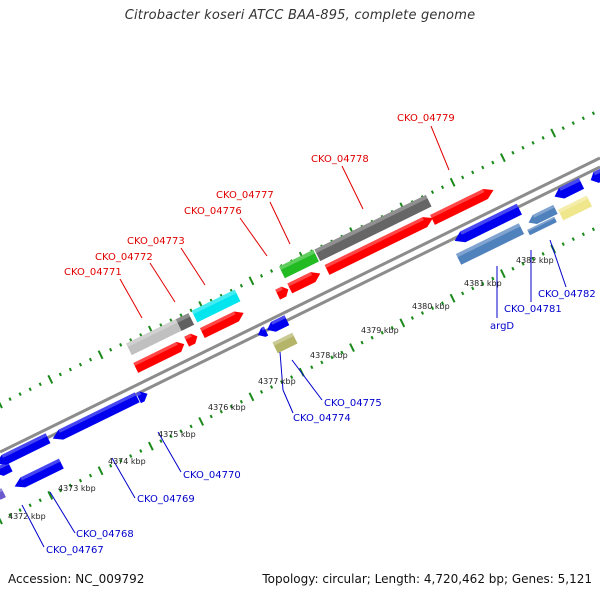 The height and width of the screenshot is (600, 600). Describe the element at coordinates (340, 159) in the screenshot. I see `gene-label-cko-04778: CKO_04778` at that location.